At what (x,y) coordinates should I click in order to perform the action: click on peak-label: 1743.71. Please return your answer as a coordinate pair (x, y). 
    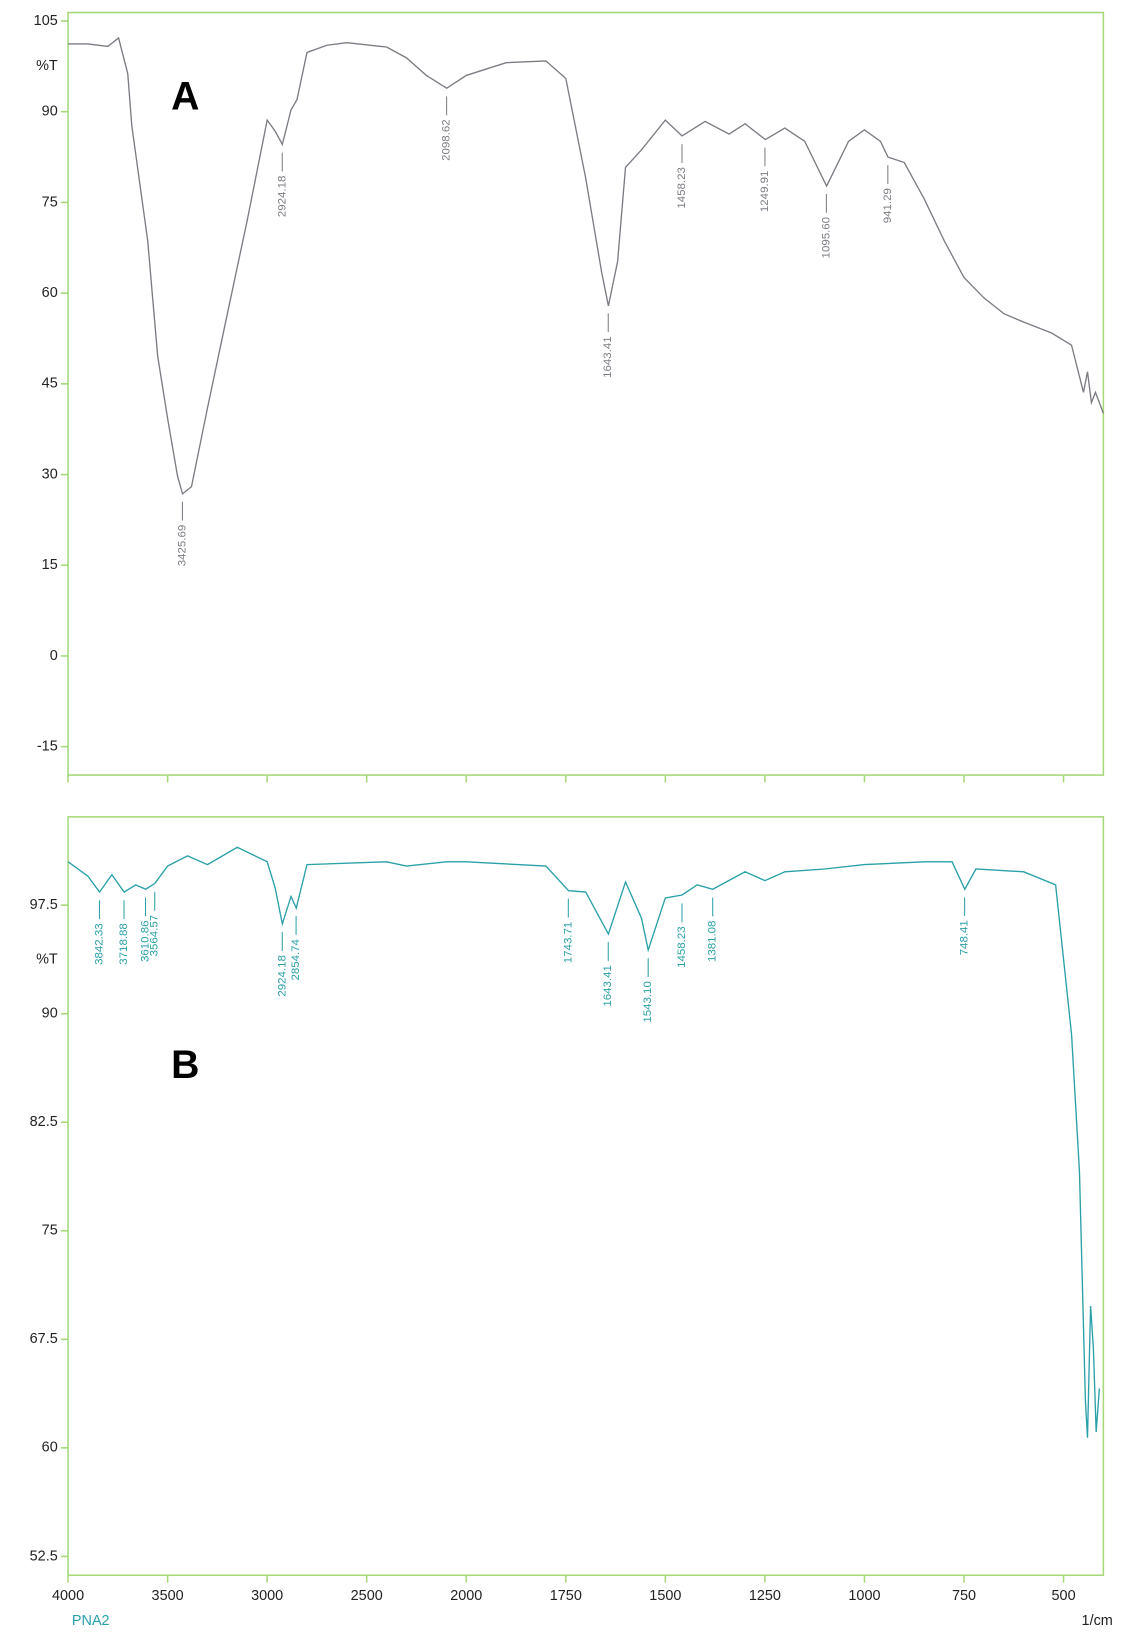
    Looking at the image, I should click on (568, 942).